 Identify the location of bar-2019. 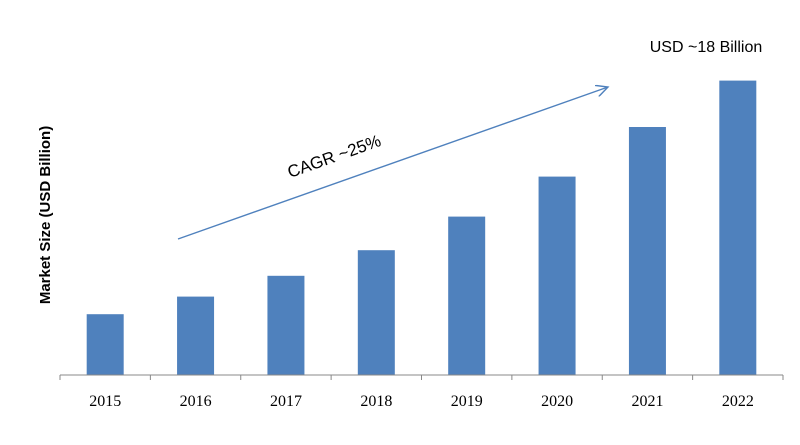
(467, 295).